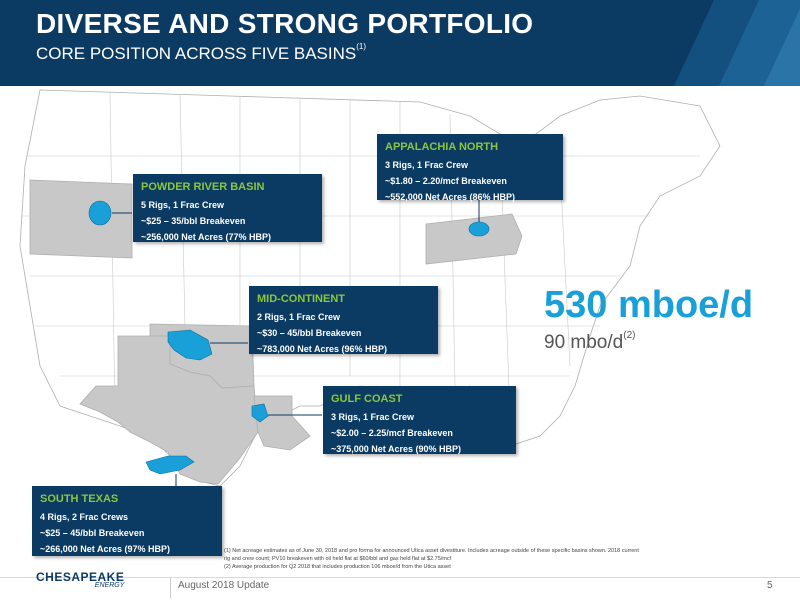  I want to click on subtitle-footnote-ref: (1), so click(361, 46).